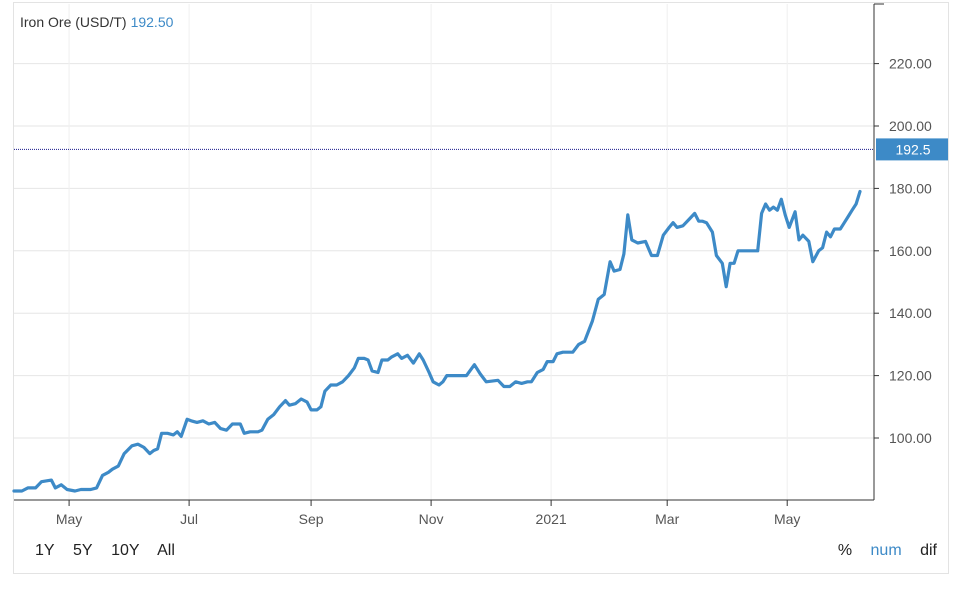 This screenshot has width=960, height=589. I want to click on reference-line-group: 192.5, so click(481, 149).